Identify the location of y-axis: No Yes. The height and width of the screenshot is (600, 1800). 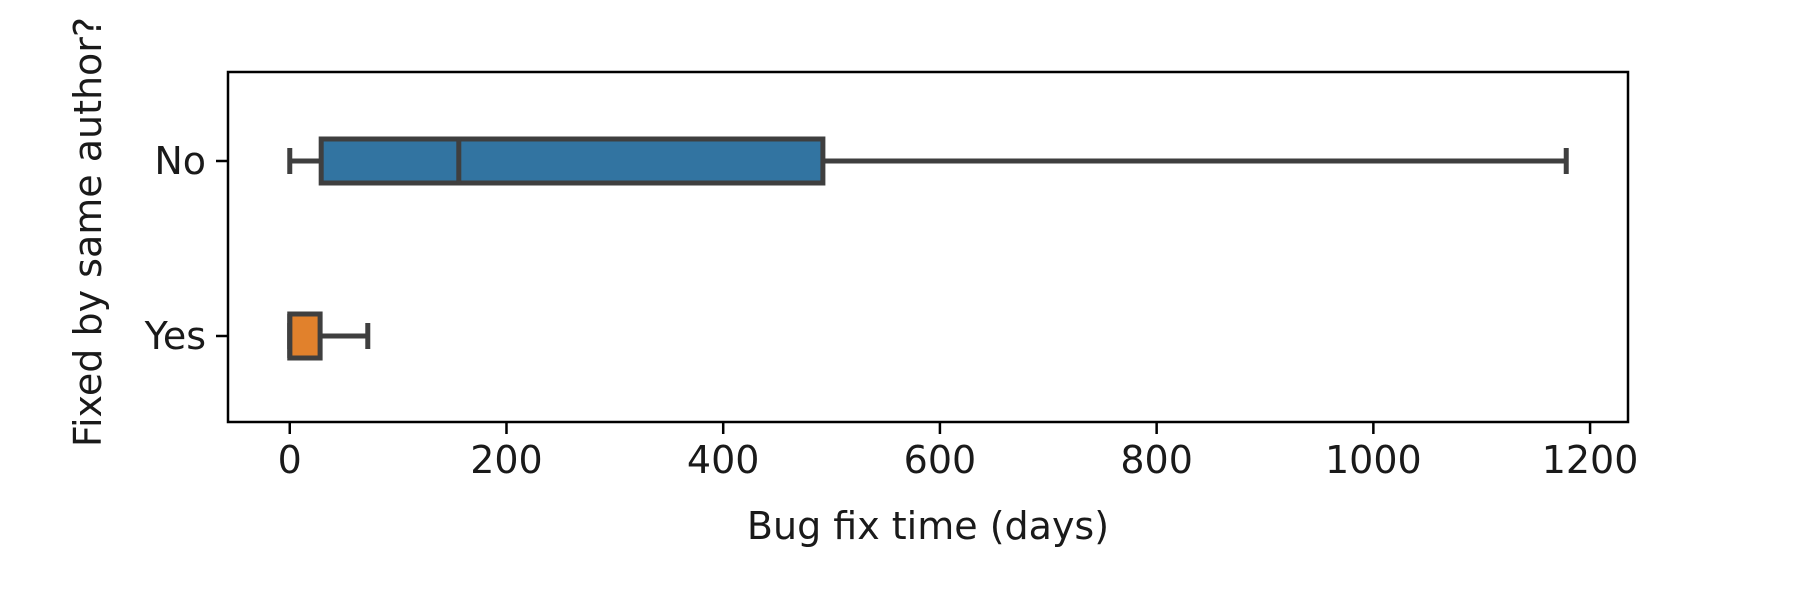
(186, 248).